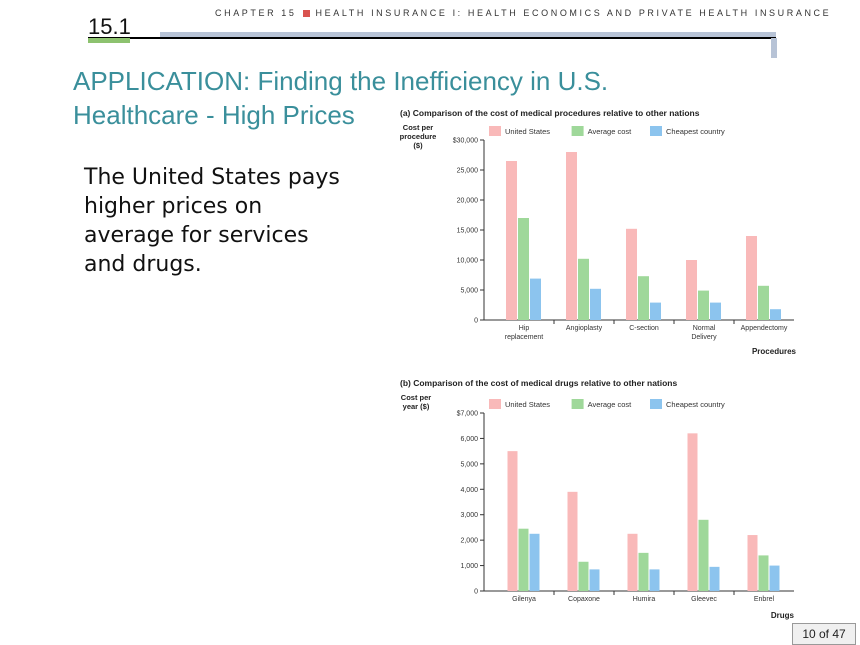  I want to click on y-tick-label: 10,000, so click(468, 261).